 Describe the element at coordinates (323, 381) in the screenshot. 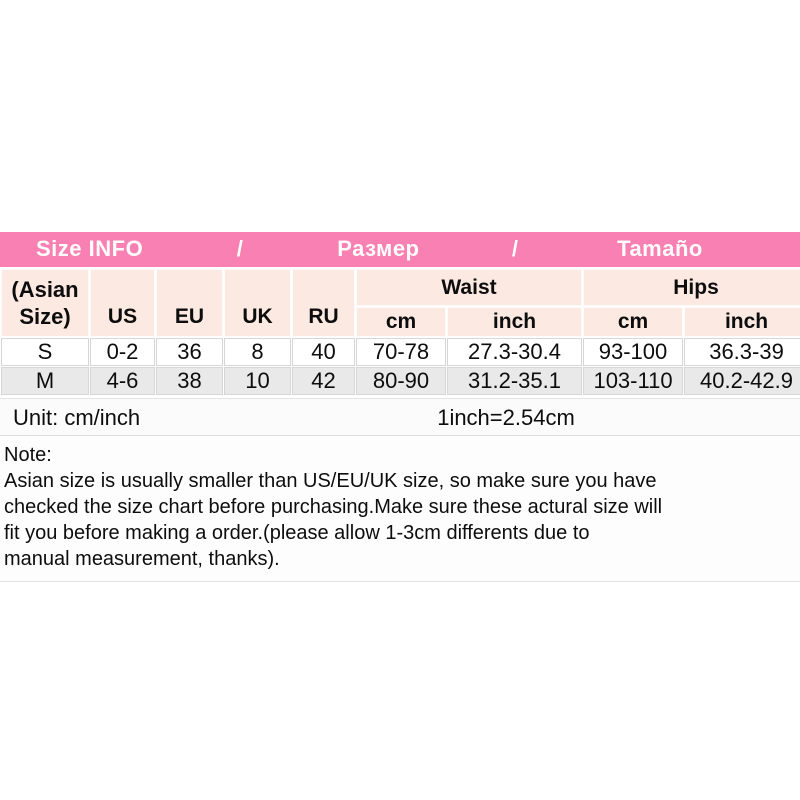

I see `table-cell-ru: 42` at that location.